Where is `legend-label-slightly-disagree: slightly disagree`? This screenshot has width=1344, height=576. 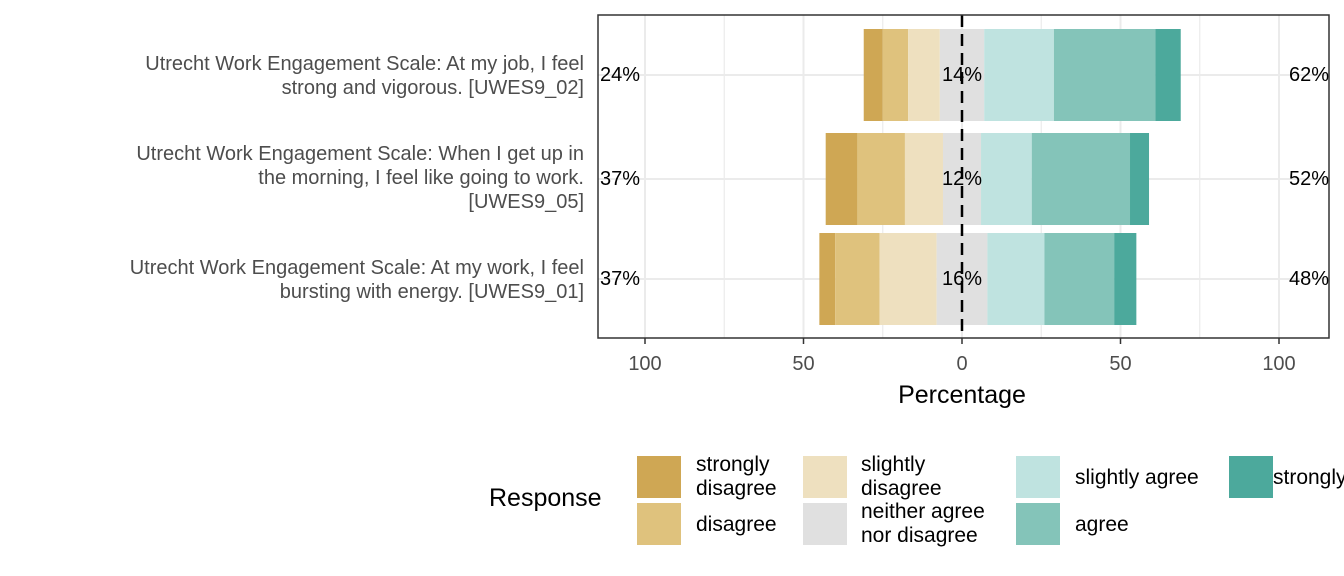 legend-label-slightly-disagree: slightly disagree is located at coordinates (901, 476).